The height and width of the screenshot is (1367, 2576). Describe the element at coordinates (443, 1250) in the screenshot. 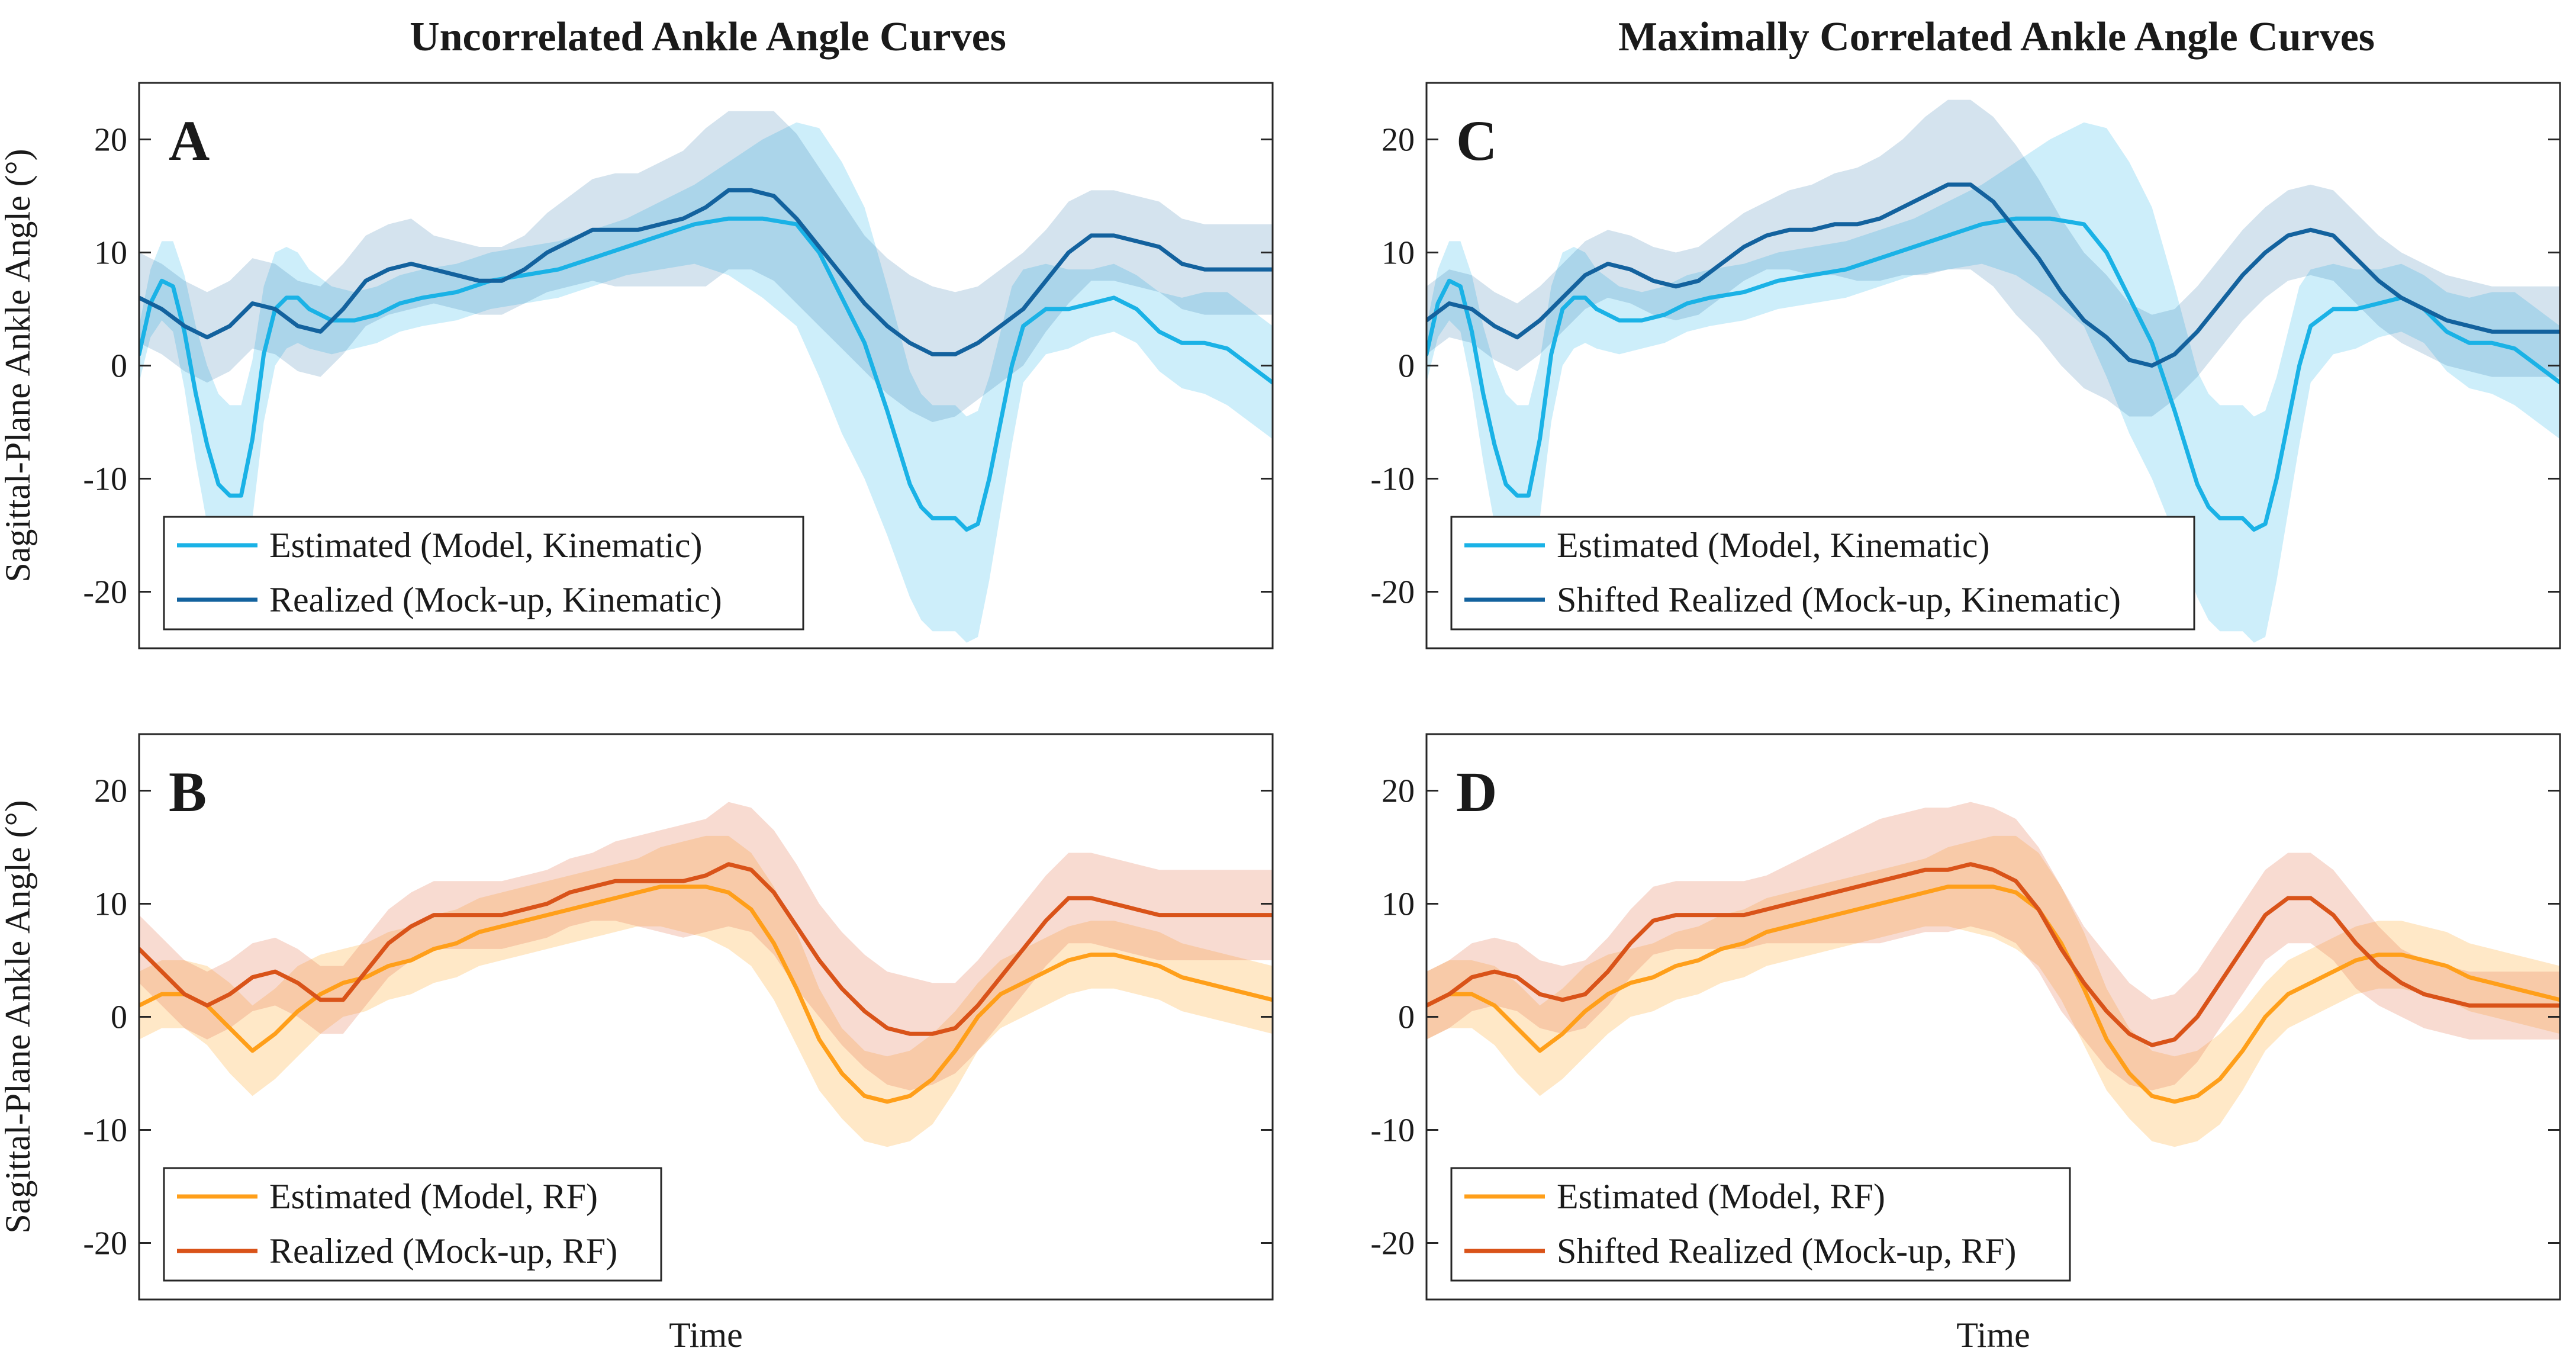

I see `legend-label: Realized (Mock-up, RF)` at that location.